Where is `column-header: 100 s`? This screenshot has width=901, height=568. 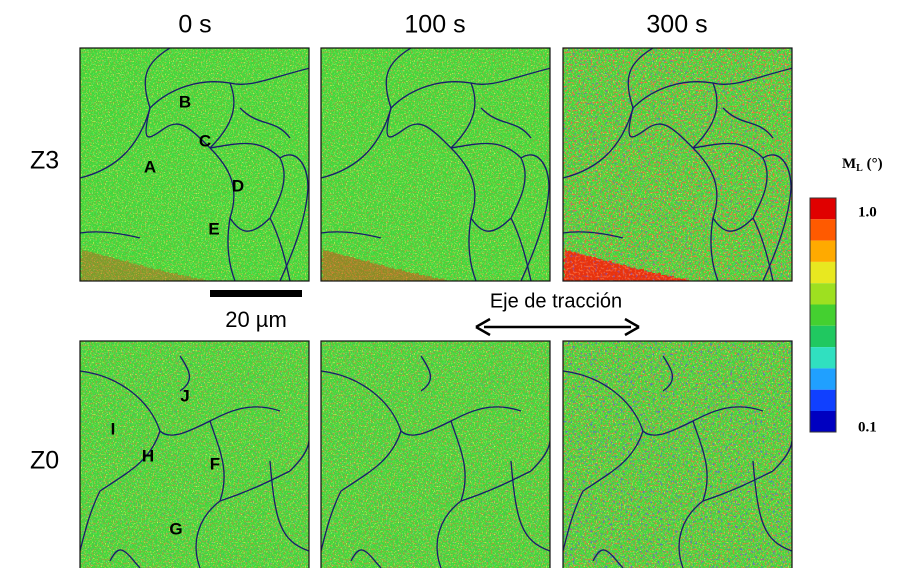 column-header: 100 s is located at coordinates (434, 25).